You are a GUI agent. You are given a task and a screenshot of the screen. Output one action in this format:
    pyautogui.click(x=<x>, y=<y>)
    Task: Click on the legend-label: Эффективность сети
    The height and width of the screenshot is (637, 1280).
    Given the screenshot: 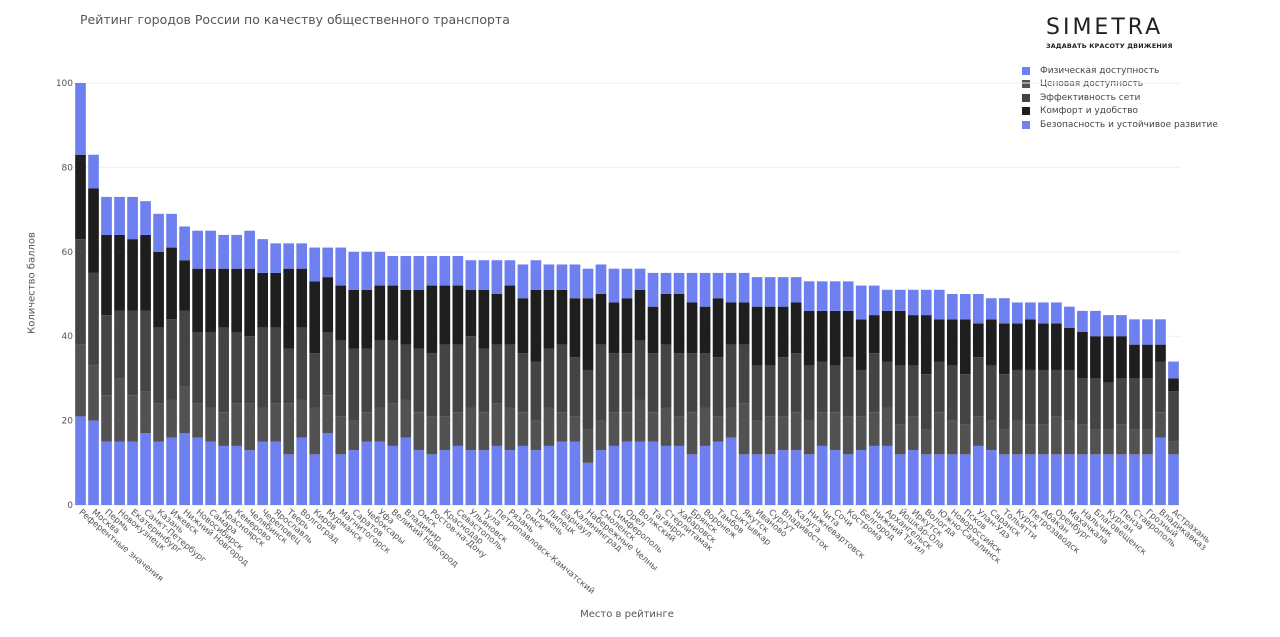 What is the action you would take?
    pyautogui.click(x=1090, y=97)
    